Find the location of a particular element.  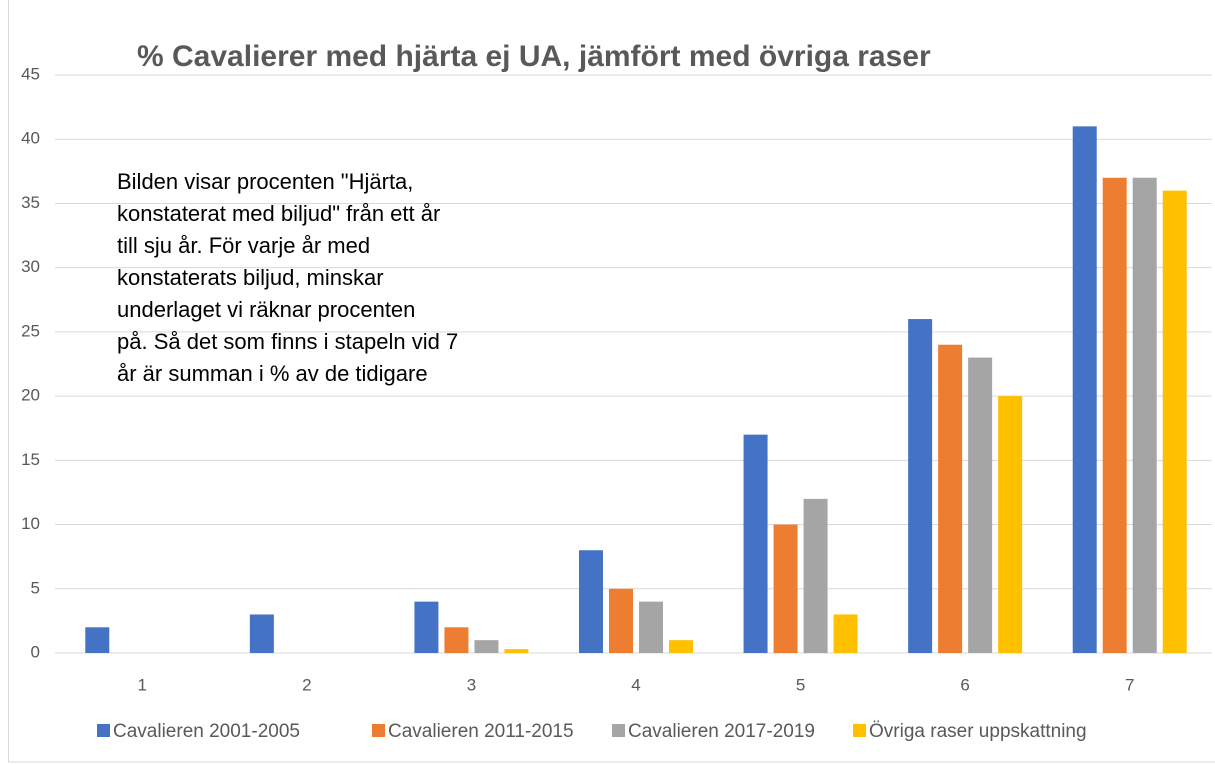

y-tick-label: 5 is located at coordinates (35, 587).